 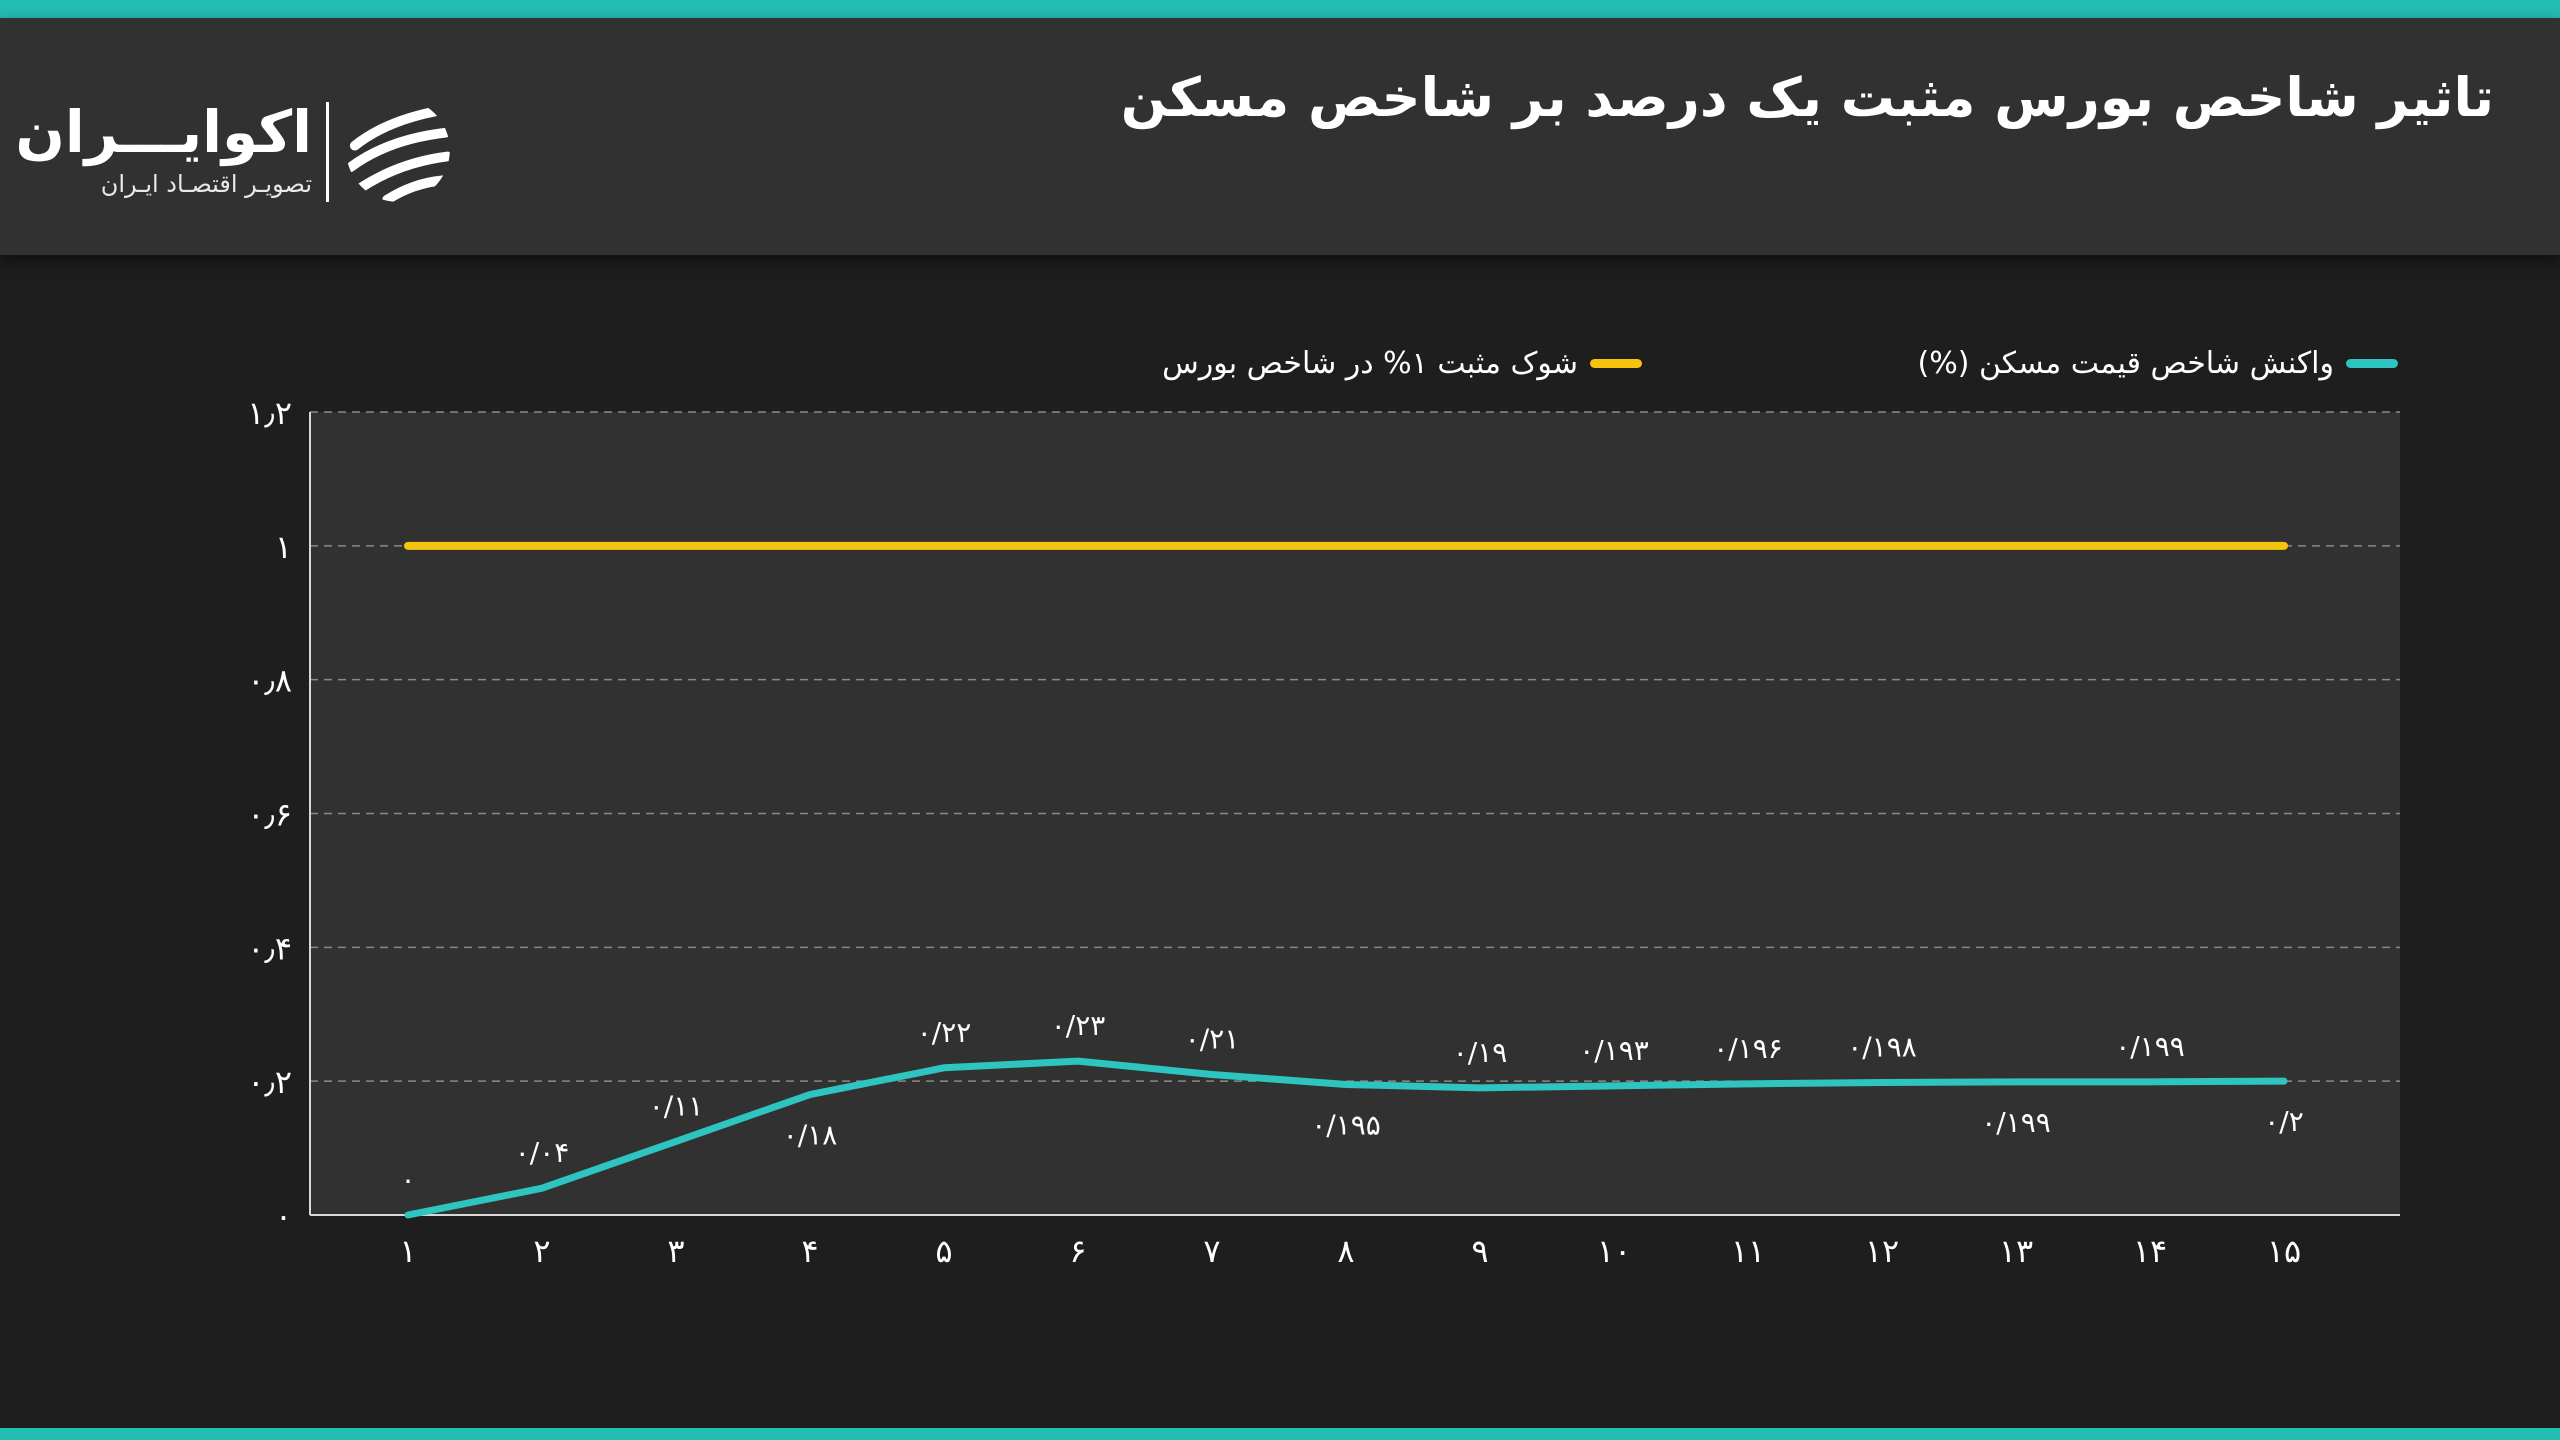 I want to click on logo-tagline: تصویـر اقتصـاد ایـران, so click(x=206, y=184).